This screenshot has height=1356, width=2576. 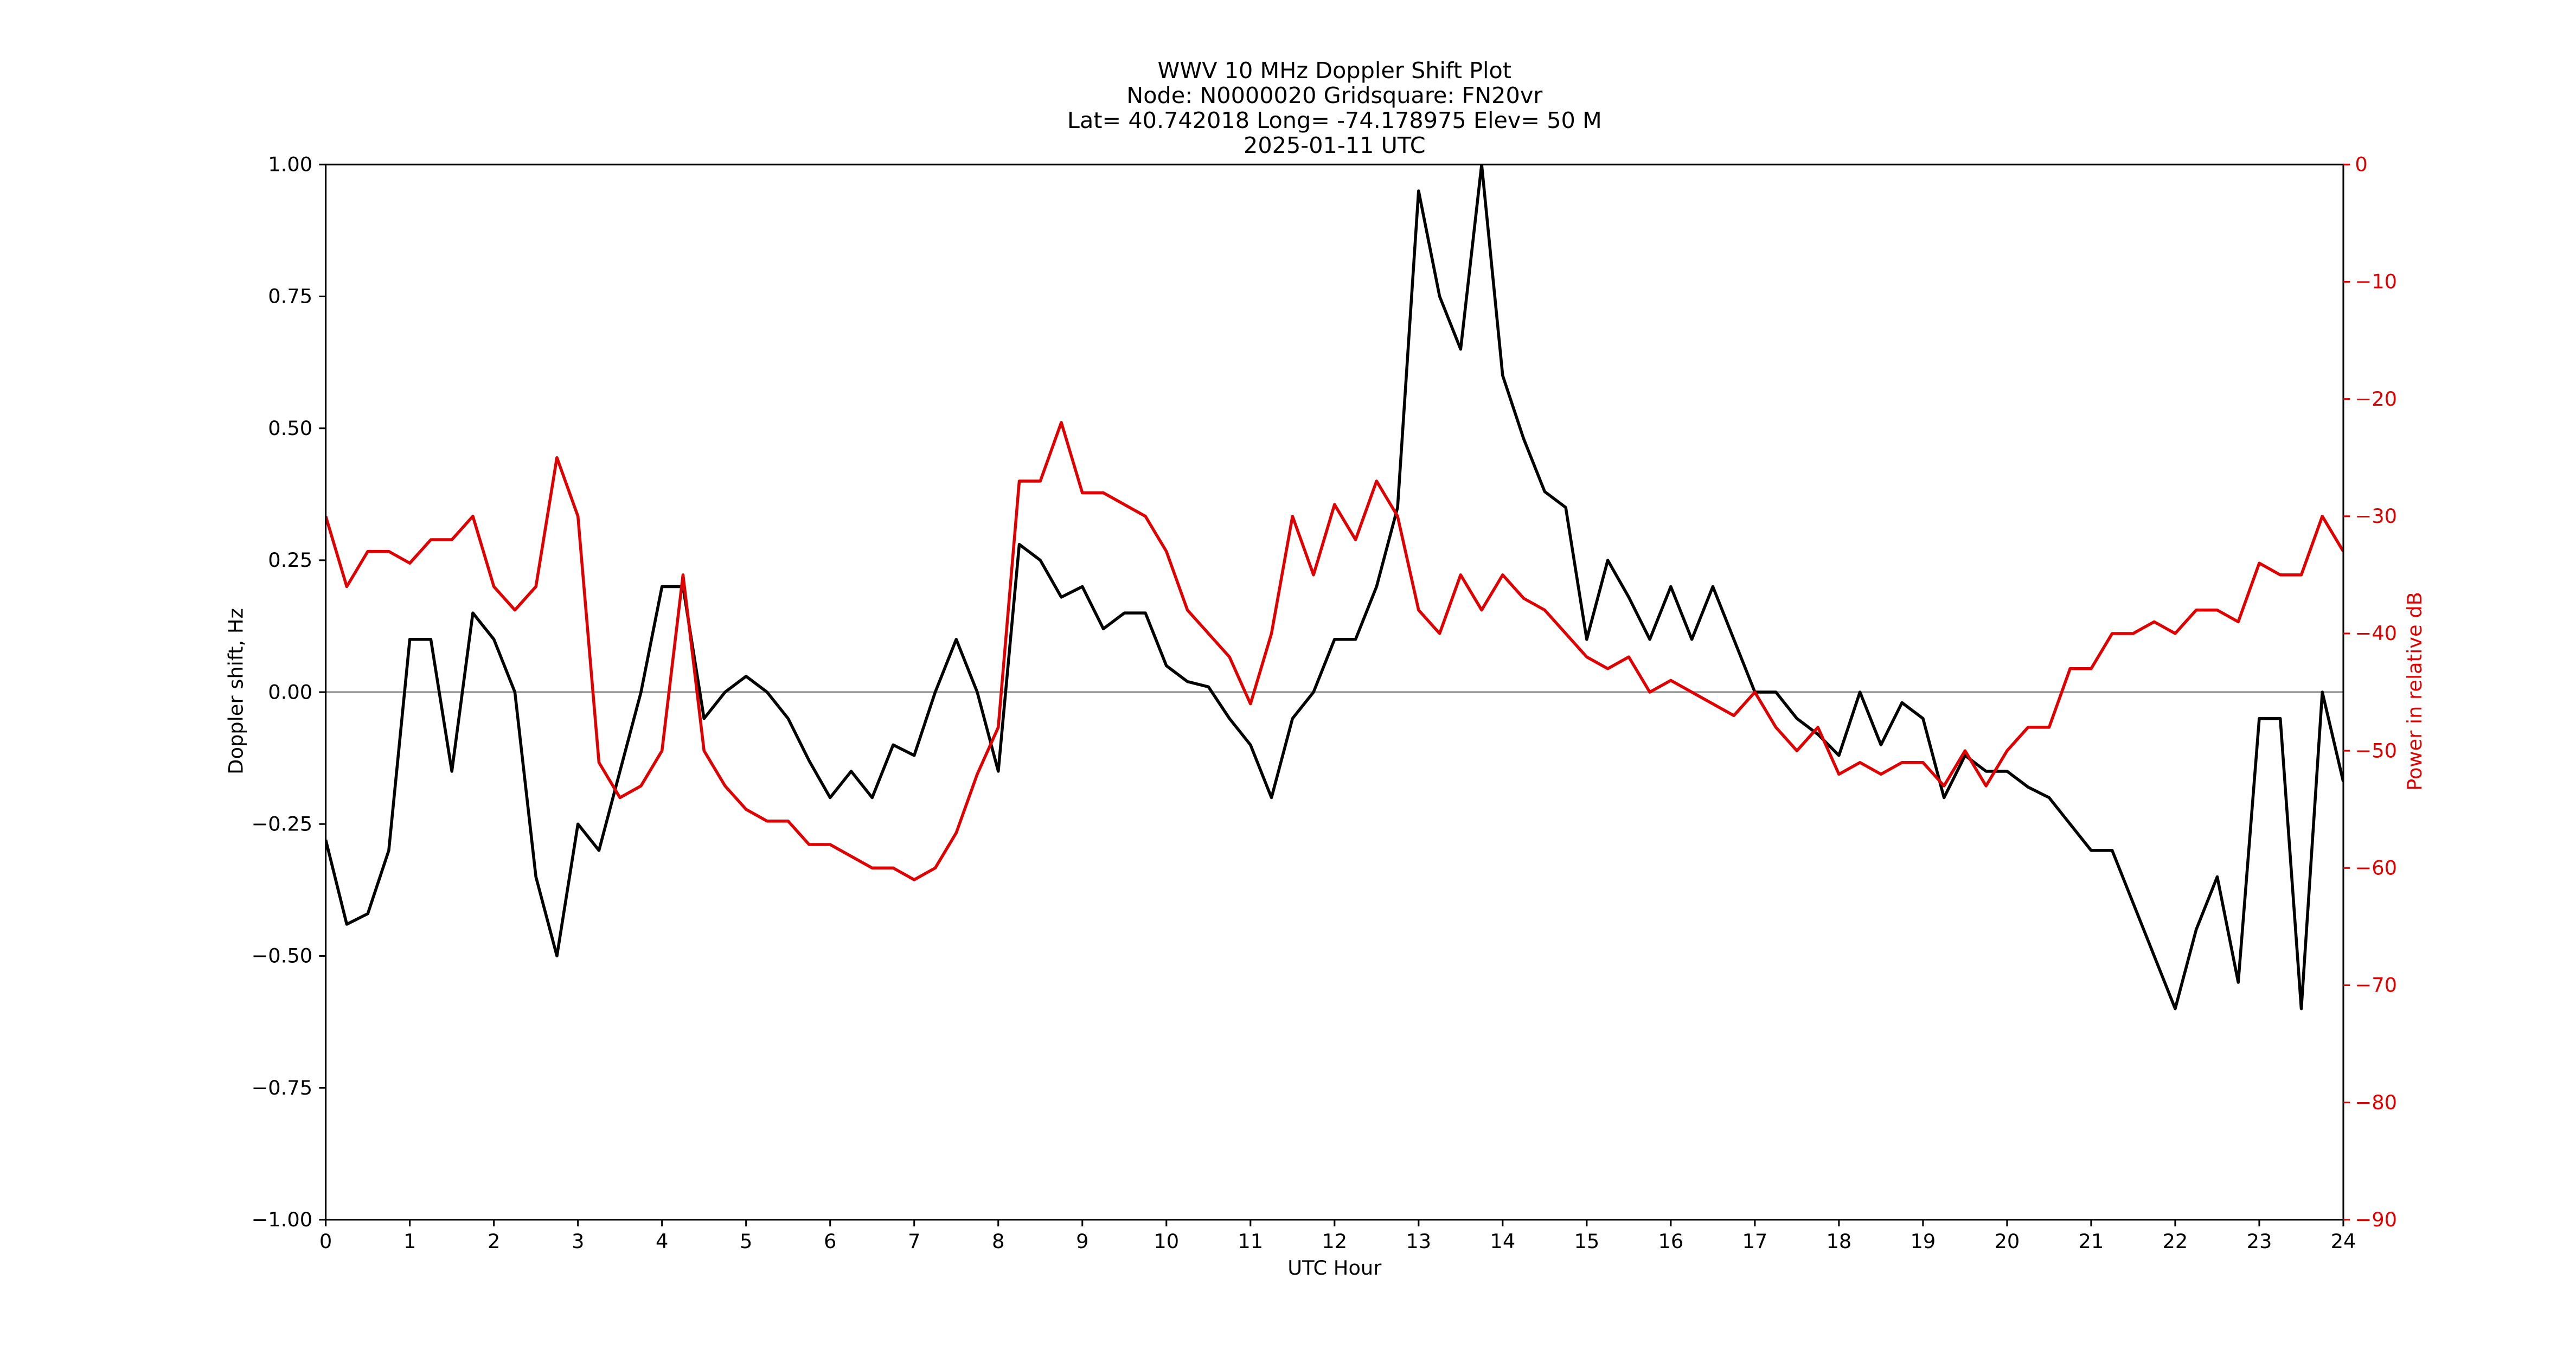 What do you see at coordinates (2376, 516) in the screenshot?
I see `y2-tick-label: −30` at bounding box center [2376, 516].